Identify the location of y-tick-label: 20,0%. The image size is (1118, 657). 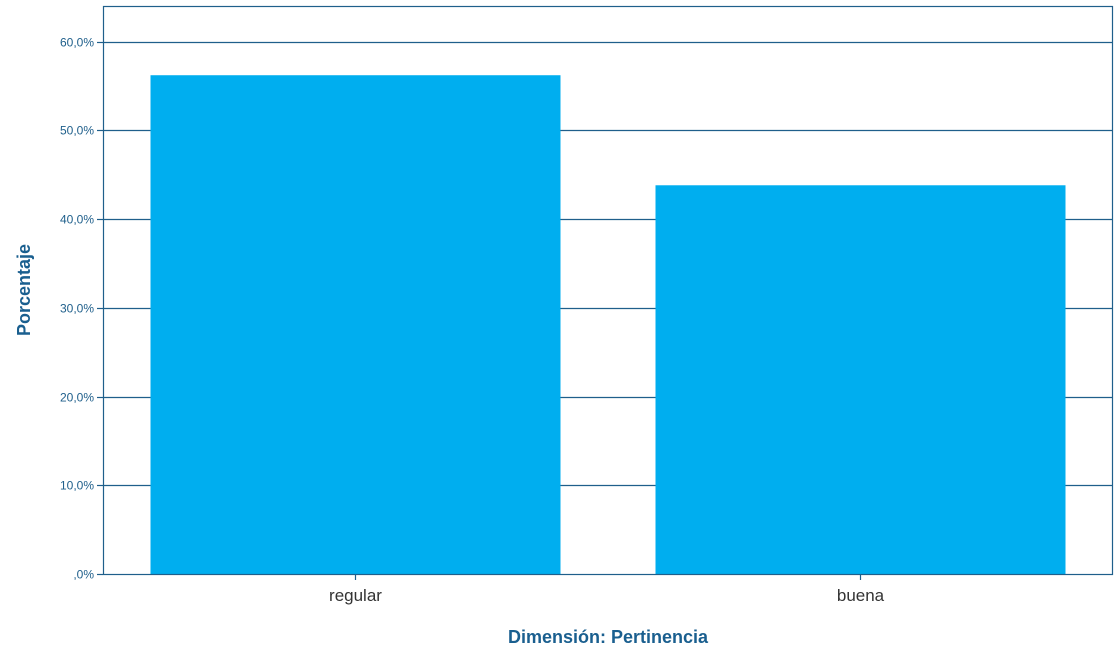
(77, 398).